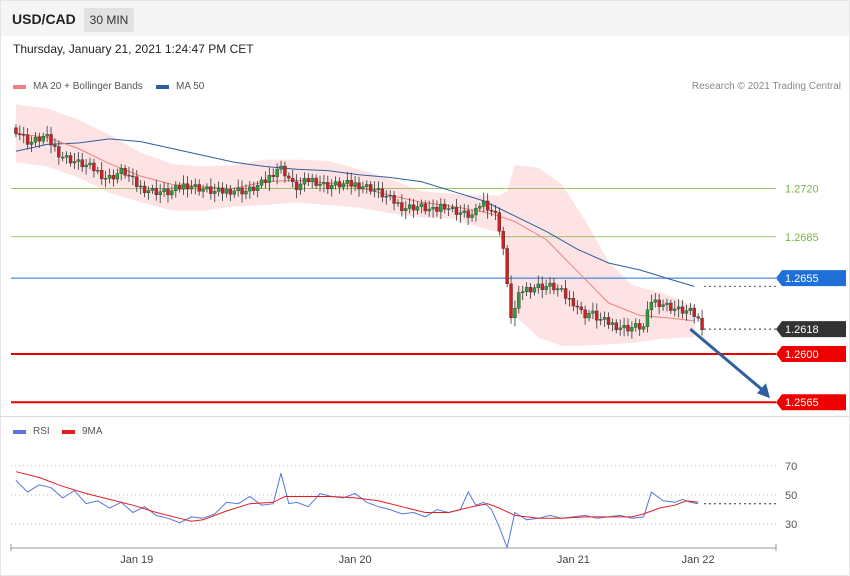 The height and width of the screenshot is (576, 850). I want to click on legend-ma50: MA 50, so click(180, 86).